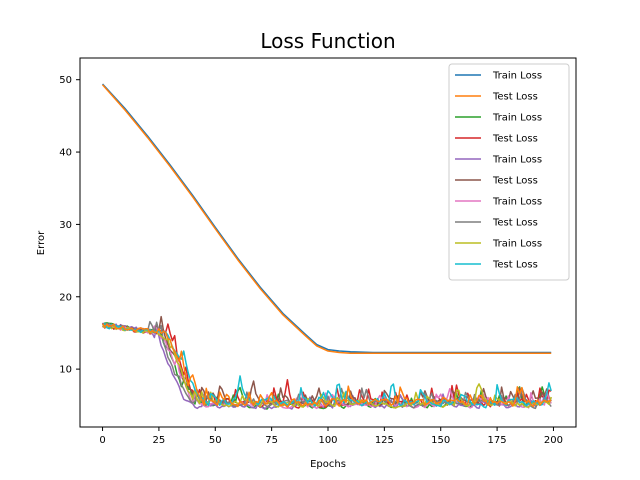  What do you see at coordinates (65, 80) in the screenshot?
I see `y-tick-label: 50` at bounding box center [65, 80].